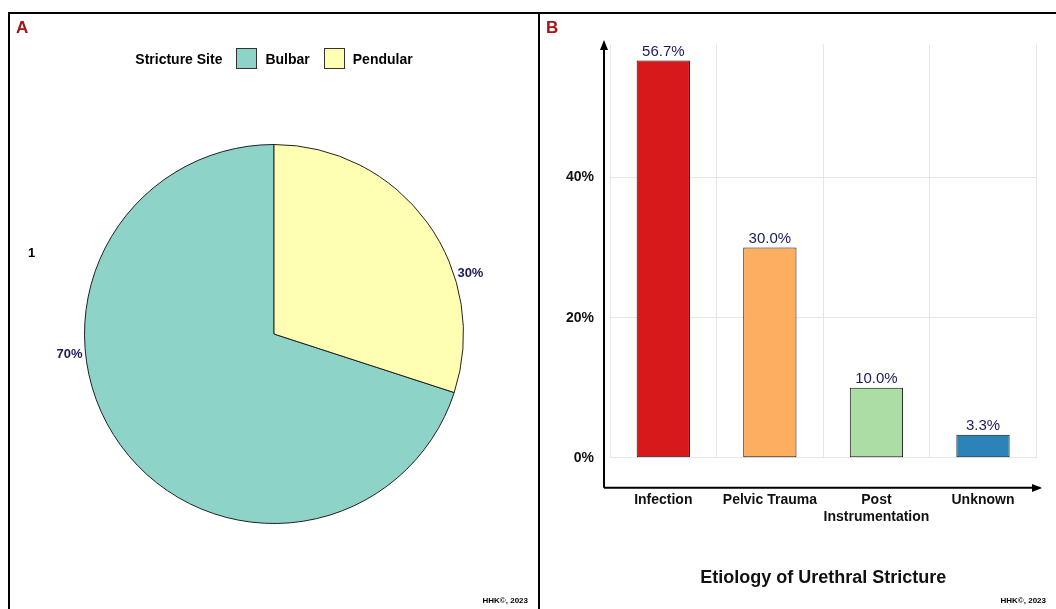 Image resolution: width=1056 pixels, height=609 pixels. What do you see at coordinates (876, 507) in the screenshot?
I see `x-tick-label: Post Instrumentation` at bounding box center [876, 507].